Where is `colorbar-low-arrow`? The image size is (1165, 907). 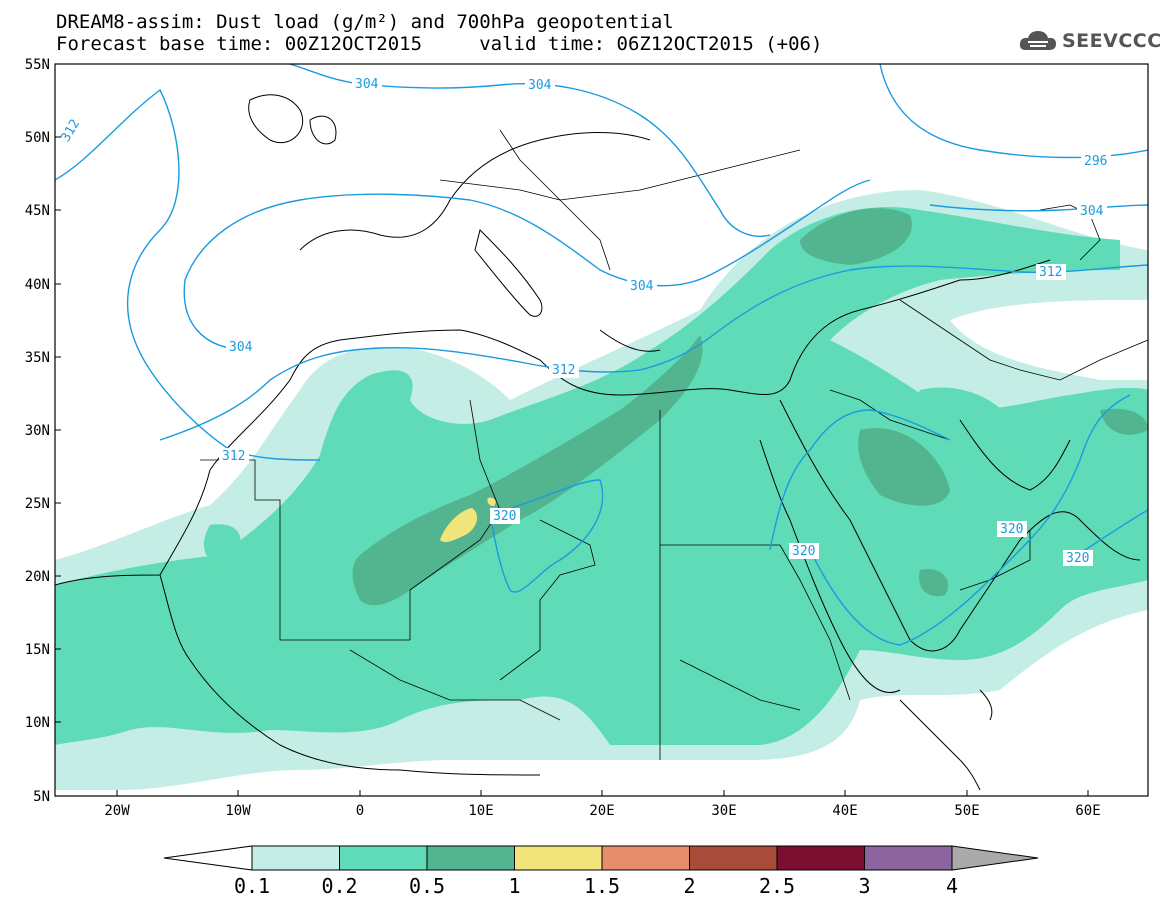 colorbar-low-arrow is located at coordinates (208, 858).